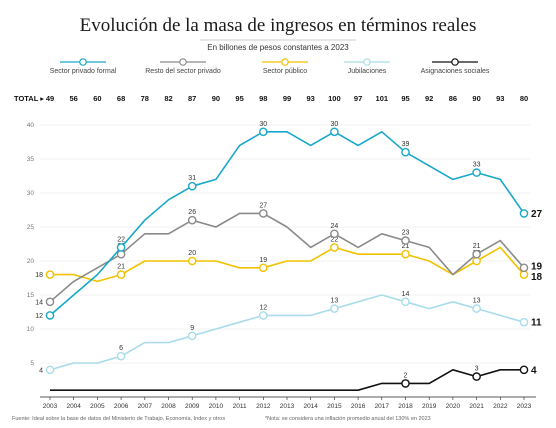  What do you see at coordinates (406, 144) in the screenshot?
I see `data-label: 39` at bounding box center [406, 144].